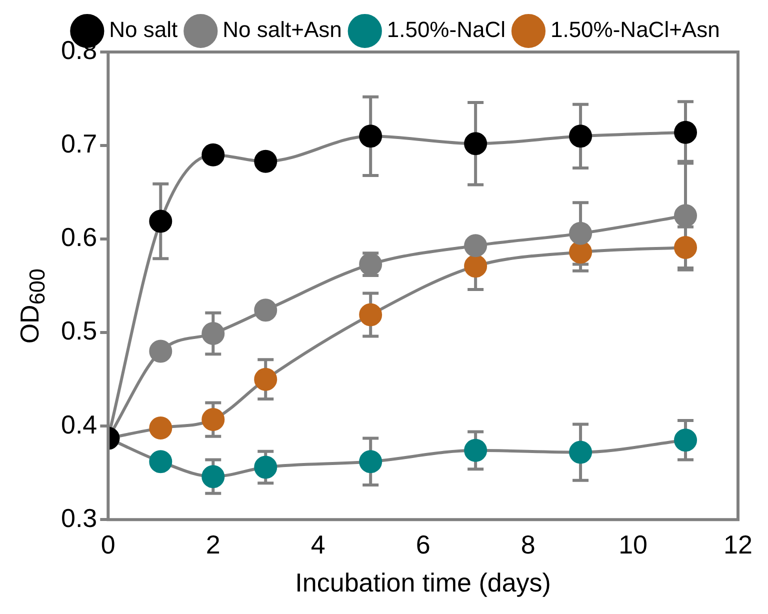  What do you see at coordinates (282, 29) in the screenshot?
I see `legend-label: No salt+Asn` at bounding box center [282, 29].